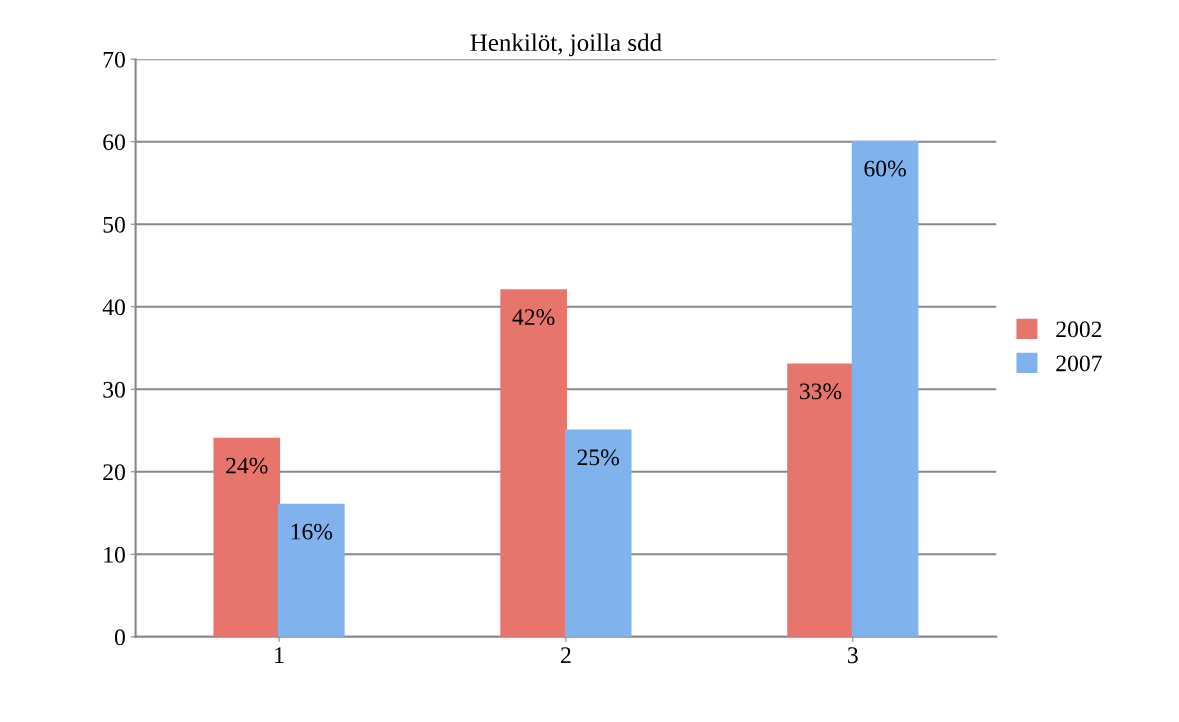  Describe the element at coordinates (114, 59) in the screenshot. I see `y-tick-label: 70` at that location.